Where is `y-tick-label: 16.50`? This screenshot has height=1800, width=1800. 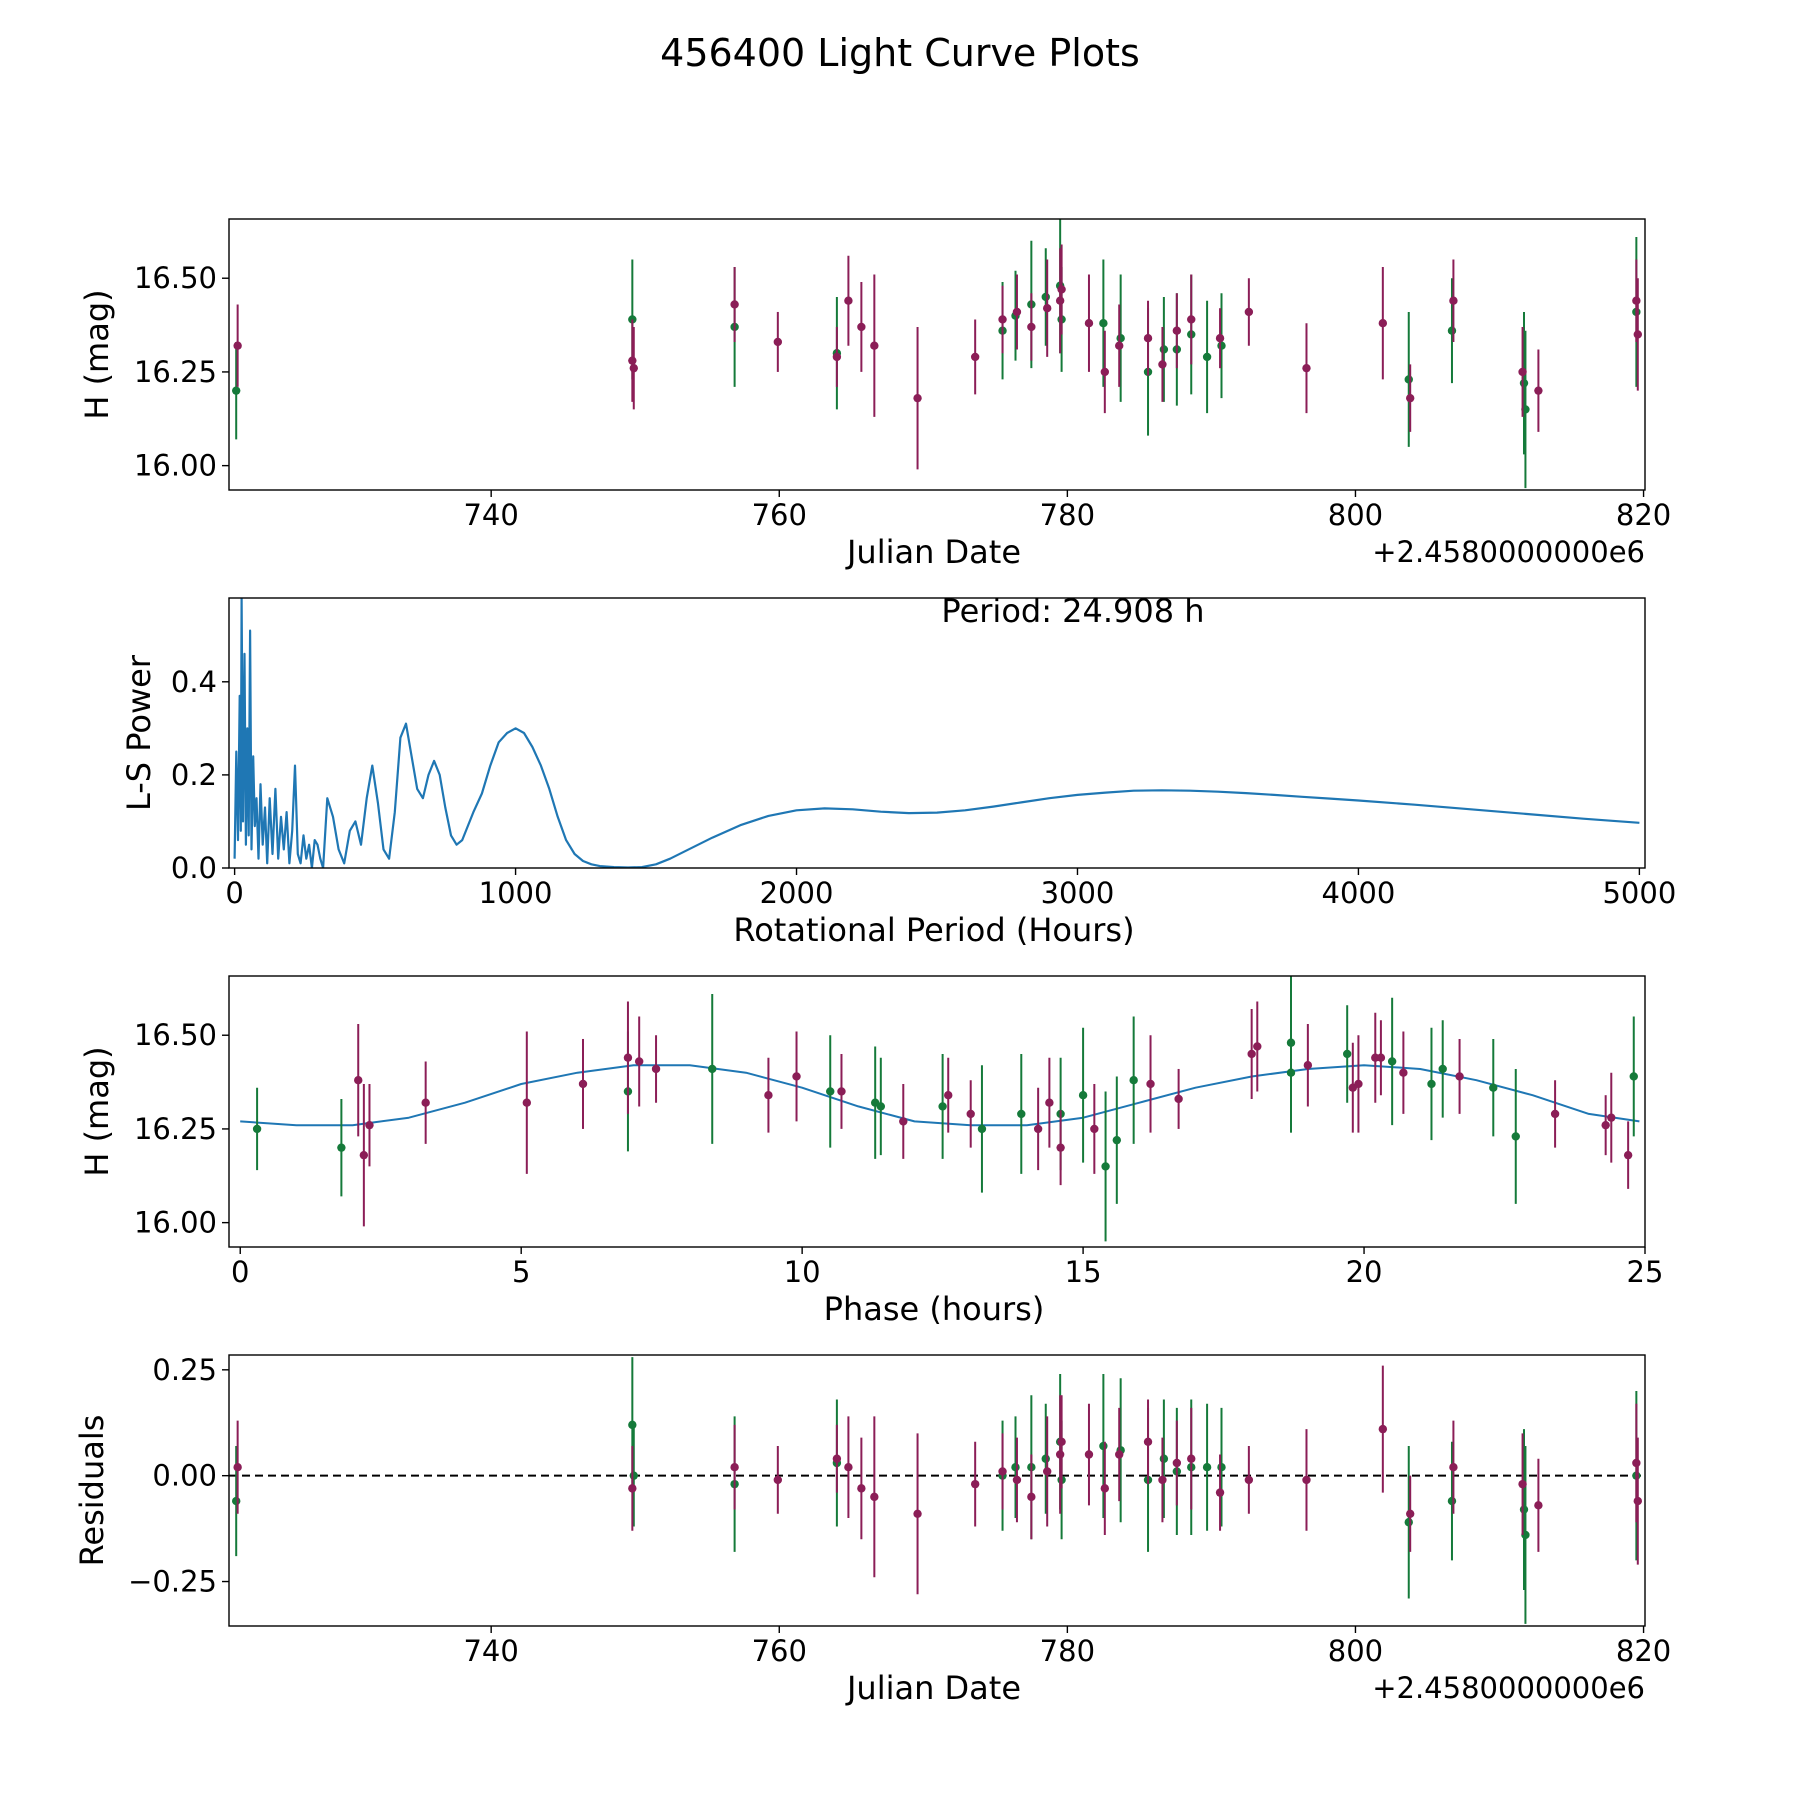
y-tick-label: 16.50 is located at coordinates (175, 278).